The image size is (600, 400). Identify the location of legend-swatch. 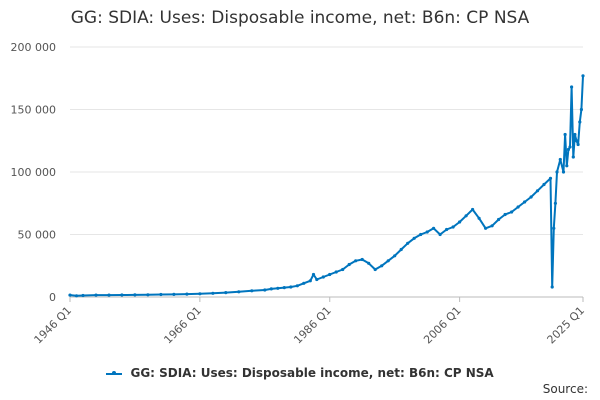
(114, 372).